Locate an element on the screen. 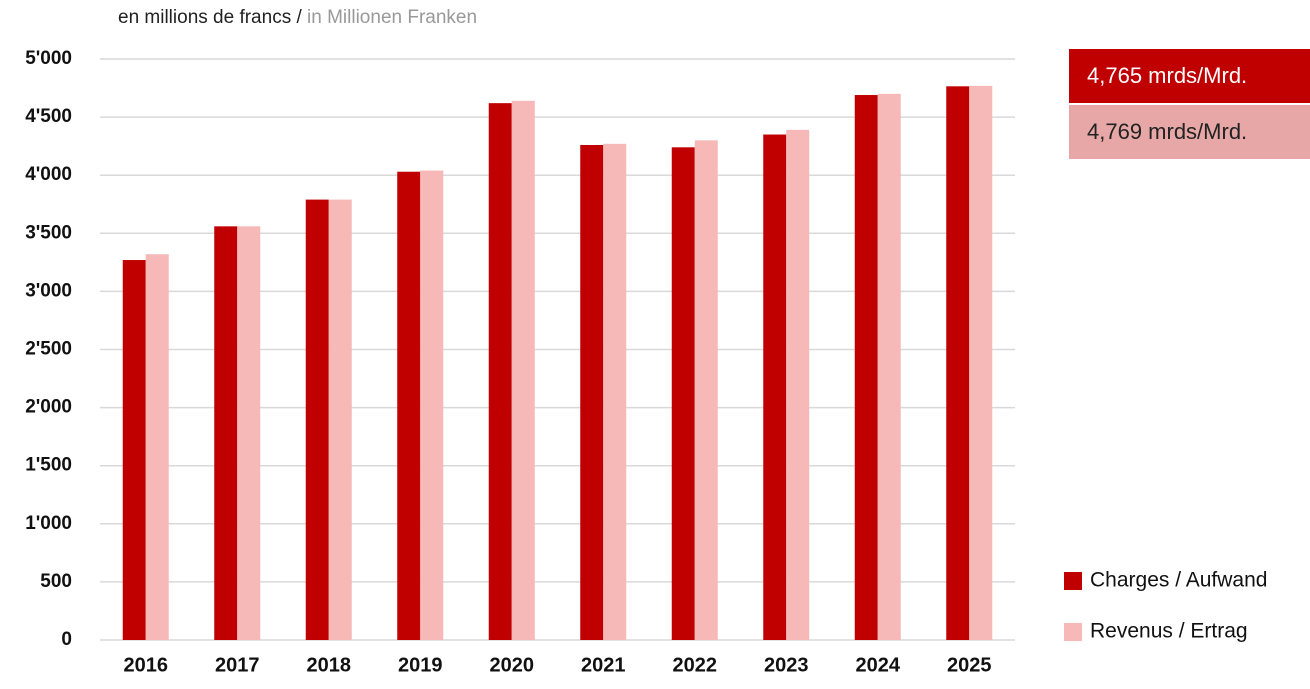  subtitle-fr: en millions de francs / is located at coordinates (212, 17).